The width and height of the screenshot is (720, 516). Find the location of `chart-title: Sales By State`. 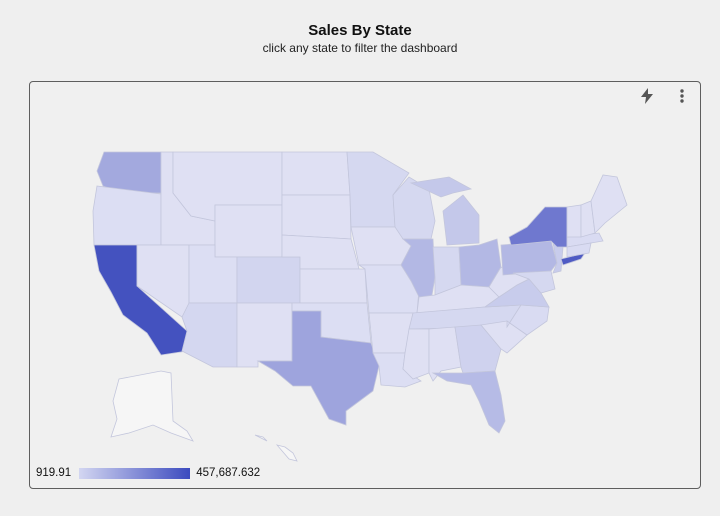

chart-title: Sales By State is located at coordinates (360, 30).